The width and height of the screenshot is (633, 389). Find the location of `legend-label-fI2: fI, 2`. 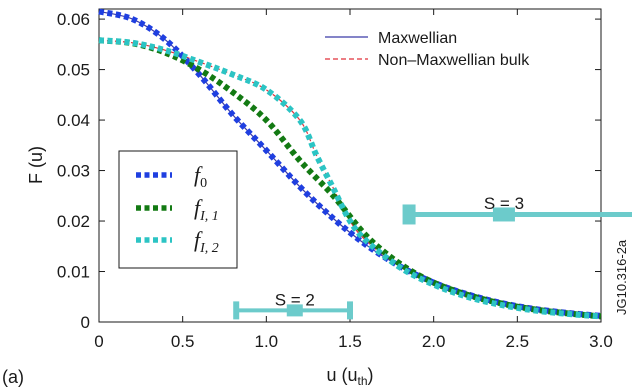

legend-label-fI2: fI, 2 is located at coordinates (206, 241).